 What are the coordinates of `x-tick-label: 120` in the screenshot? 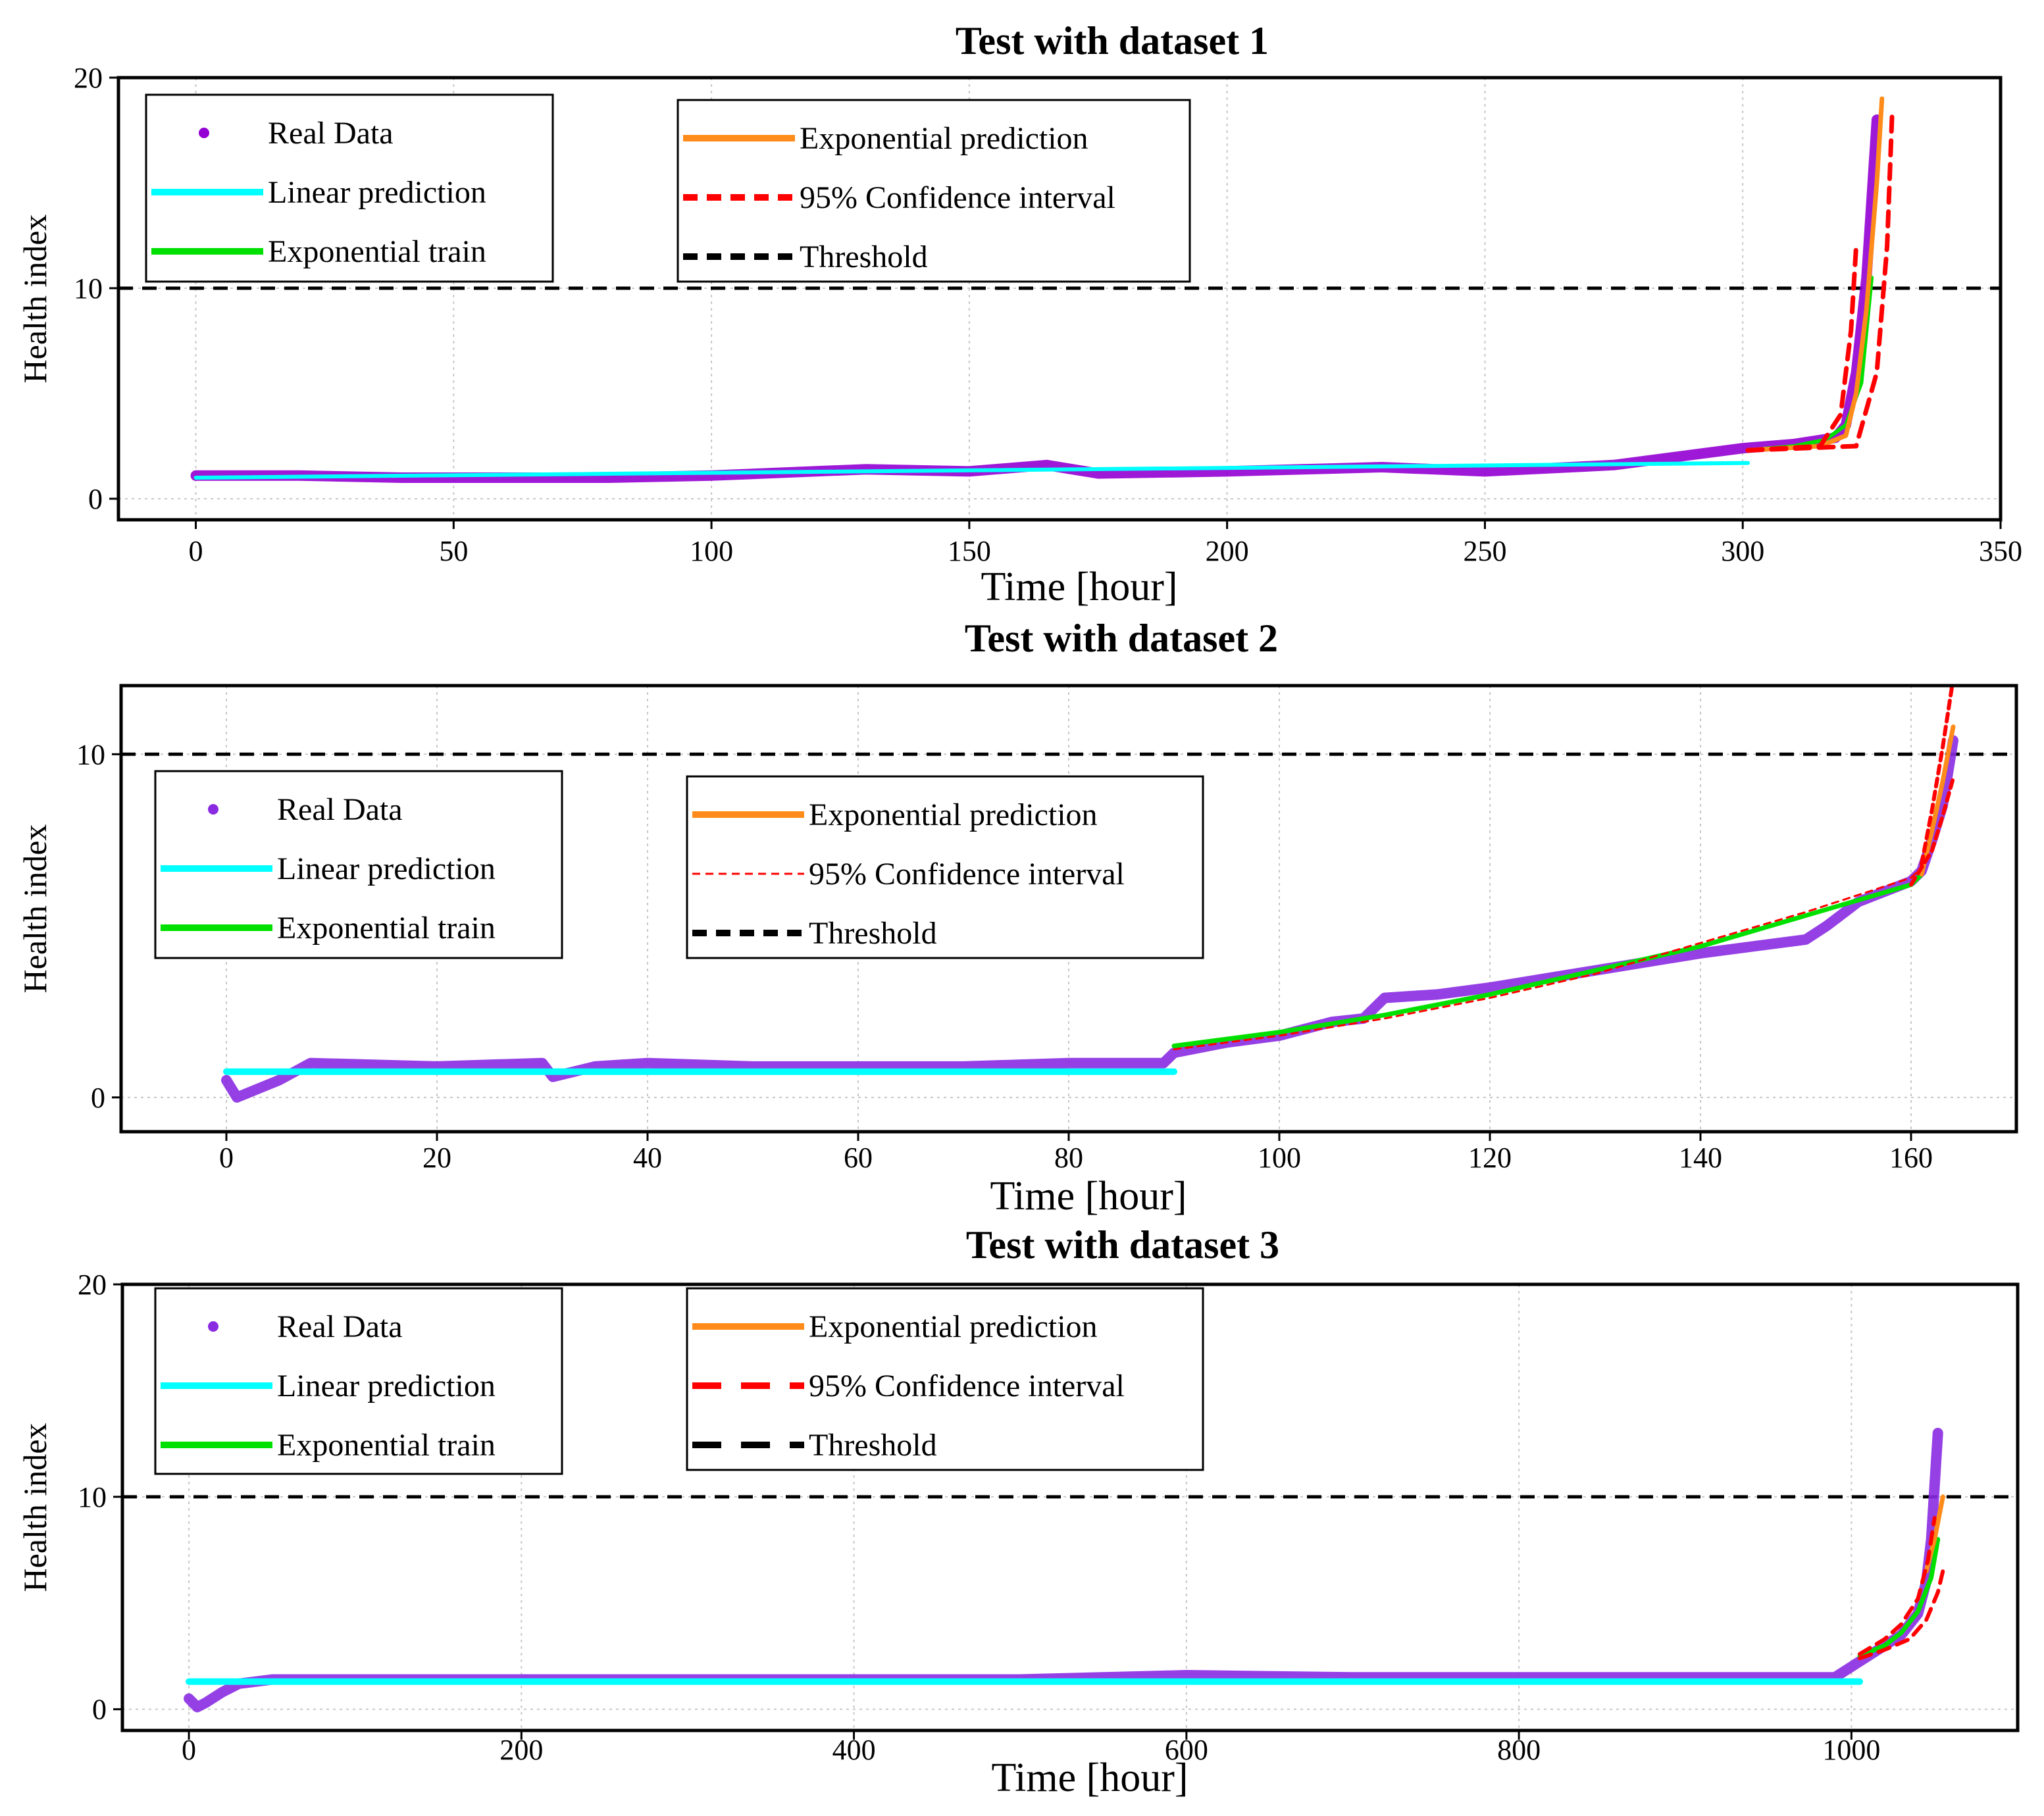 It's located at (1490, 1158).